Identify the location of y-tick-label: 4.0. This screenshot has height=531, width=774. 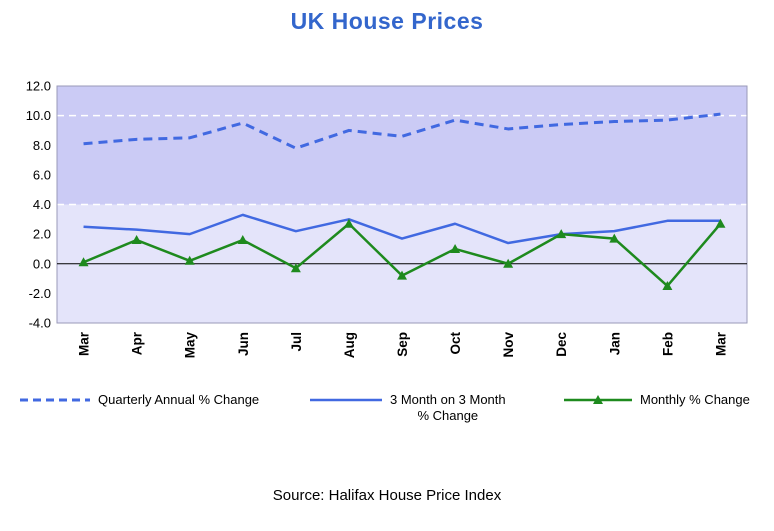
(42, 204).